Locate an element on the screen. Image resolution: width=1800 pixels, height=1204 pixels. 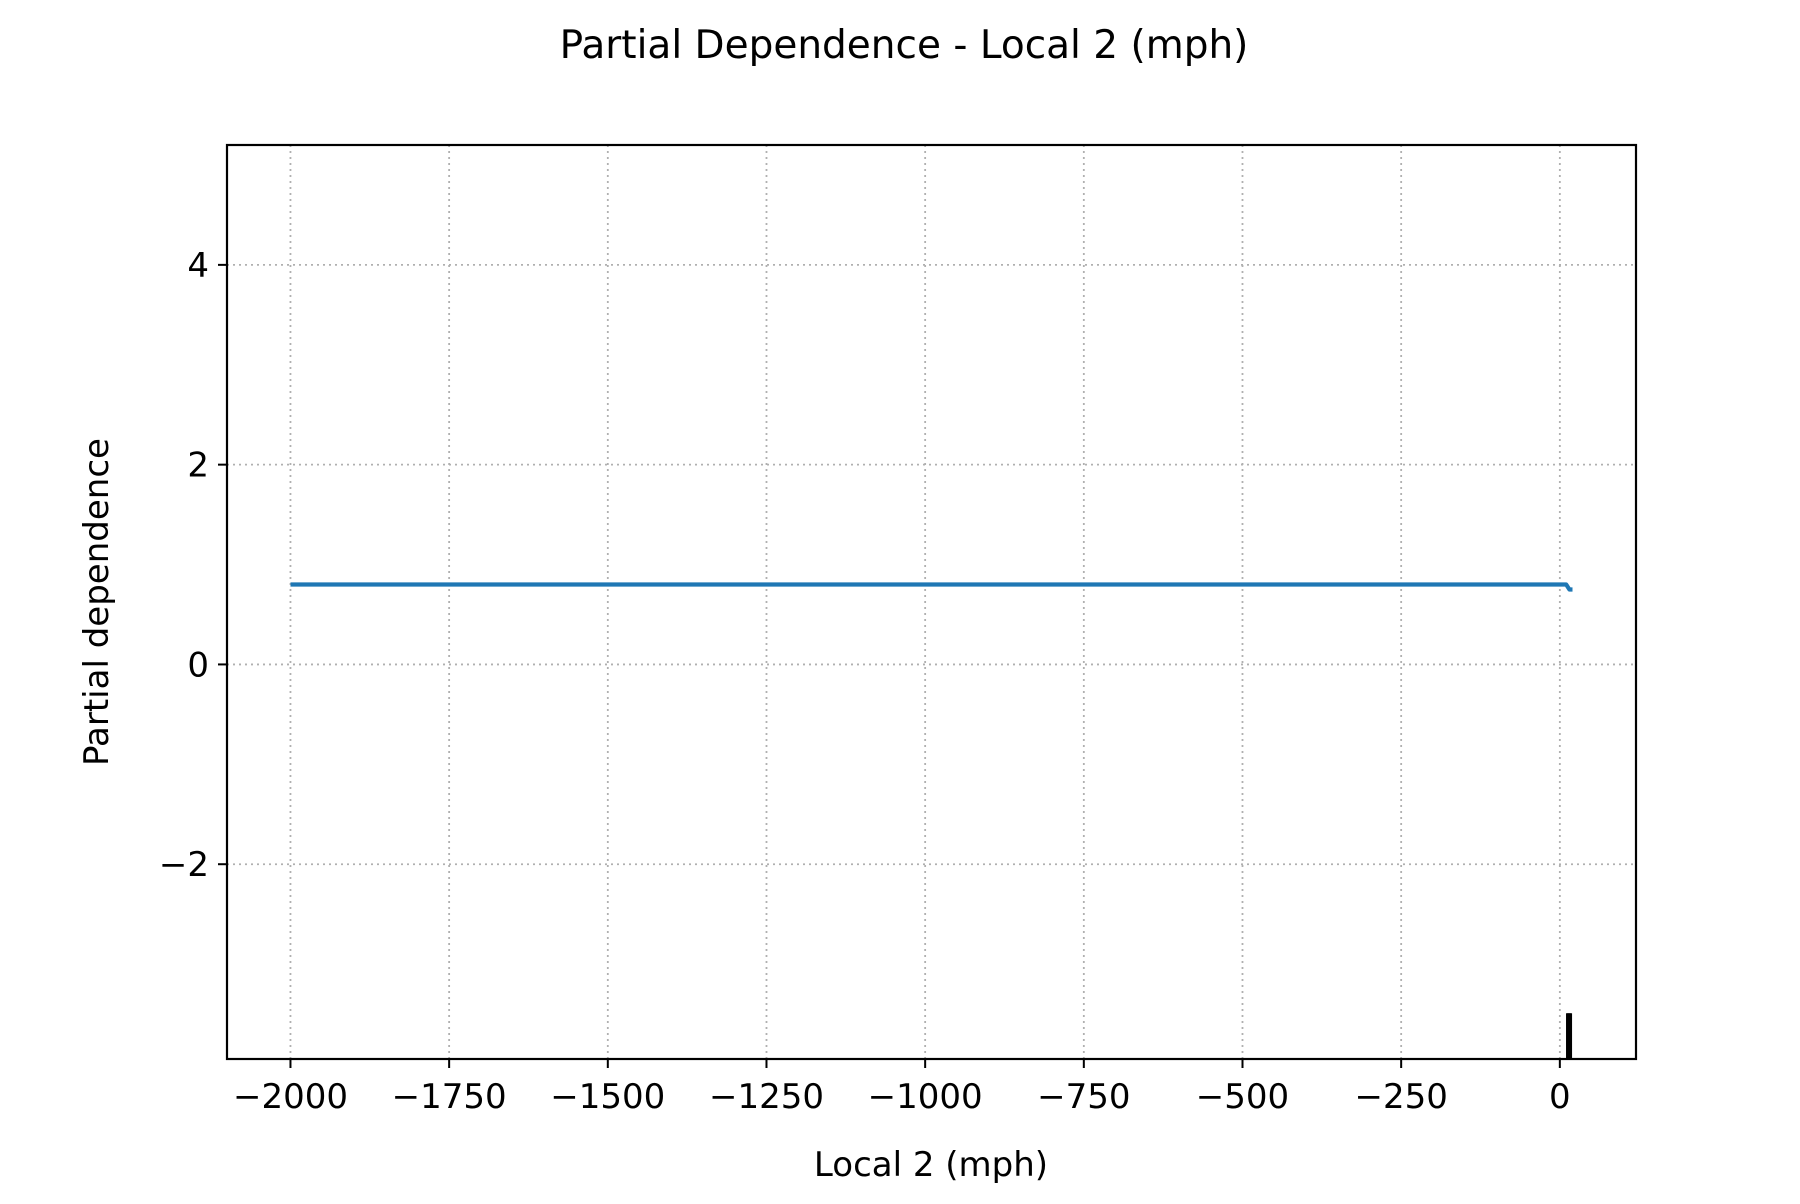
x-tick-label: −500 is located at coordinates (1242, 1097).